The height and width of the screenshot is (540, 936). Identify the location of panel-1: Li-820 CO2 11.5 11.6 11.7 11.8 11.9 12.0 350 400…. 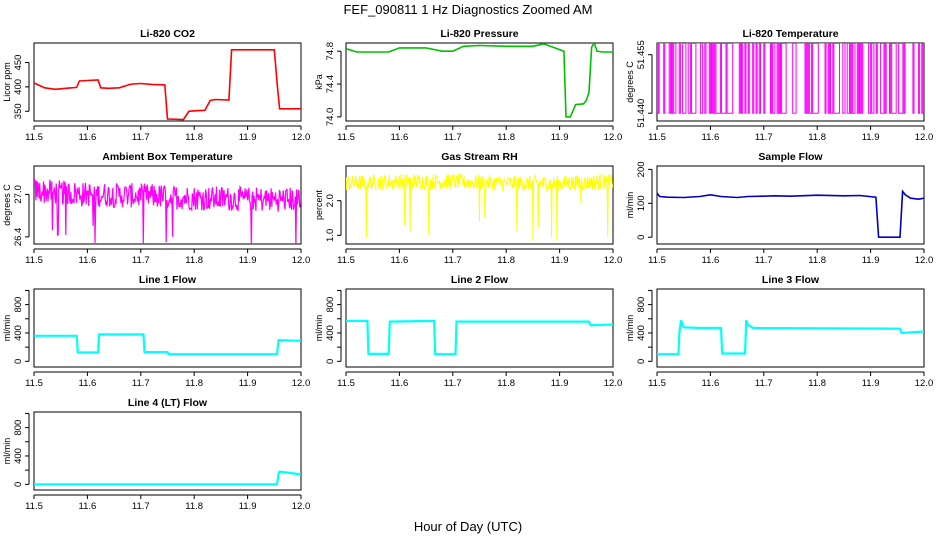
(156, 85).